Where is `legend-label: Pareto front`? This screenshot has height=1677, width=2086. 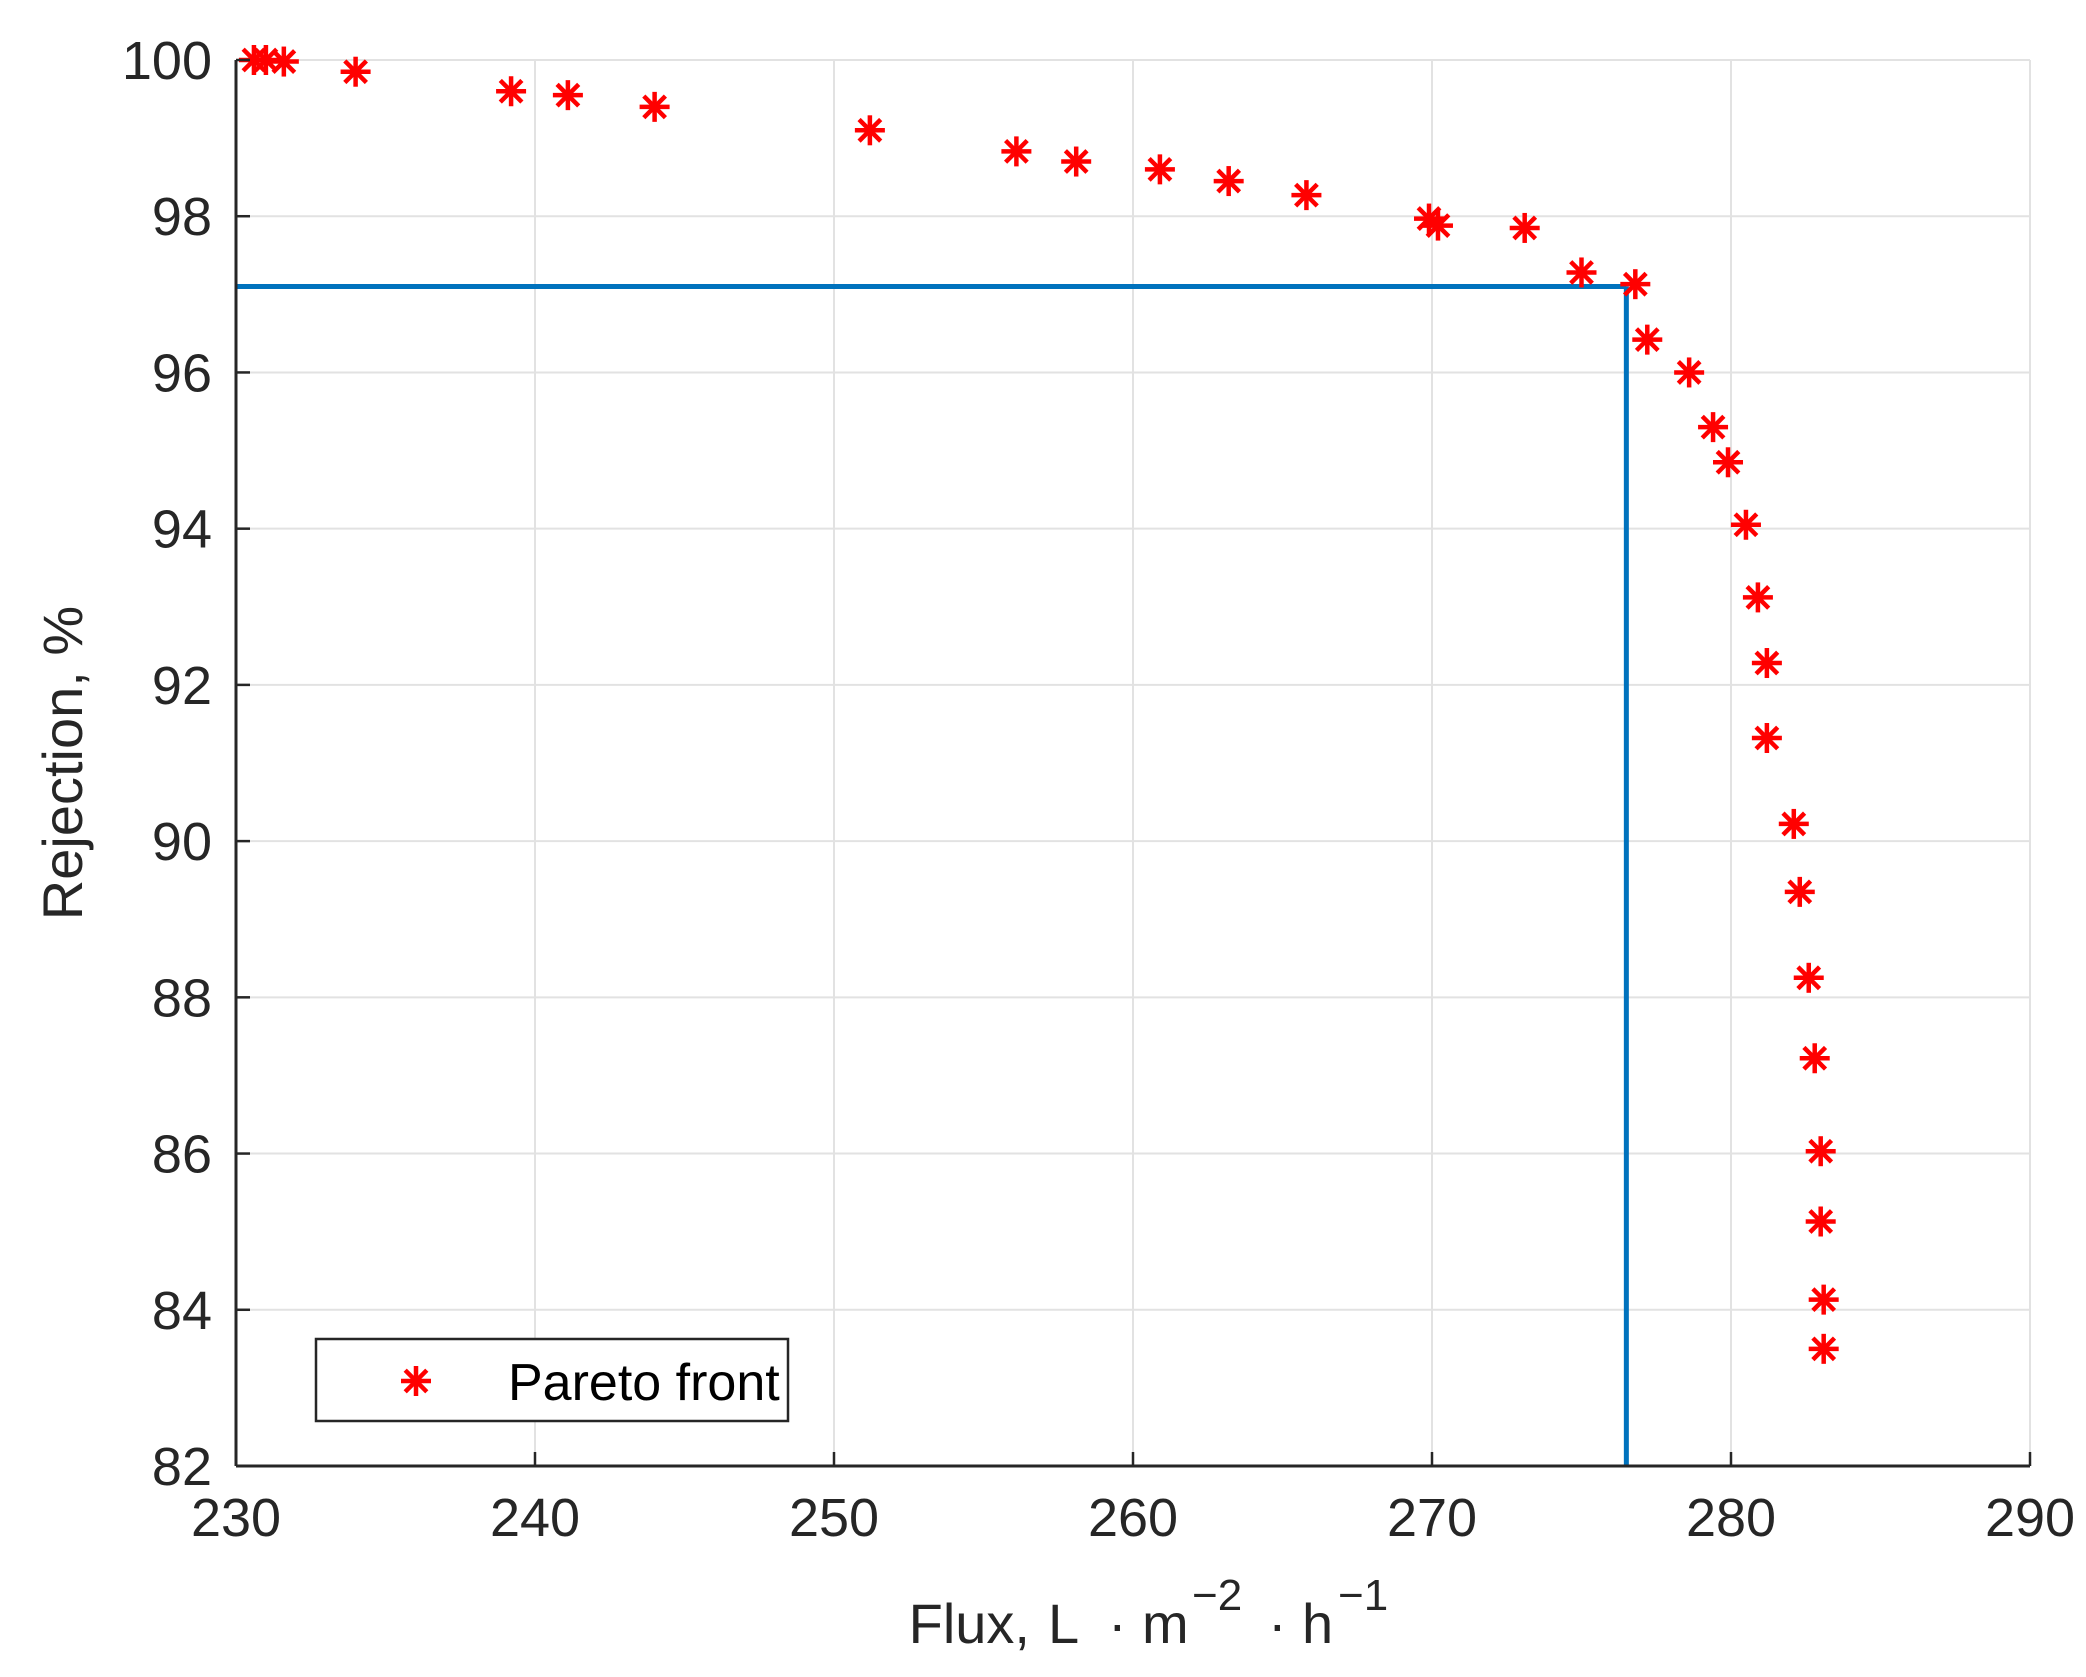 legend-label: Pareto front is located at coordinates (644, 1383).